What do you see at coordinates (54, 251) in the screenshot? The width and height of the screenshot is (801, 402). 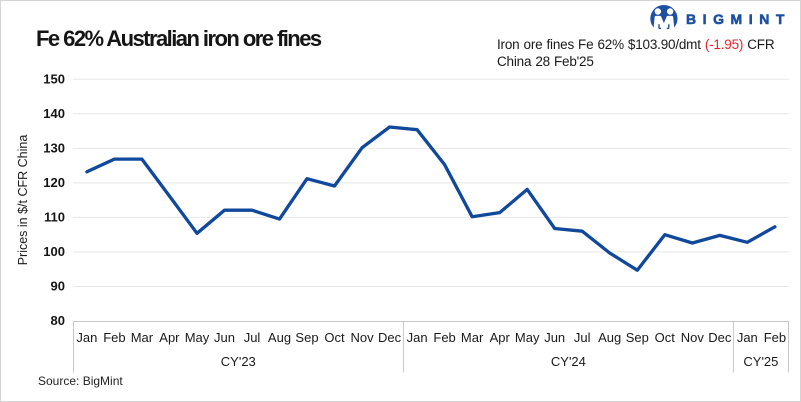 I see `svg-text: 100` at bounding box center [54, 251].